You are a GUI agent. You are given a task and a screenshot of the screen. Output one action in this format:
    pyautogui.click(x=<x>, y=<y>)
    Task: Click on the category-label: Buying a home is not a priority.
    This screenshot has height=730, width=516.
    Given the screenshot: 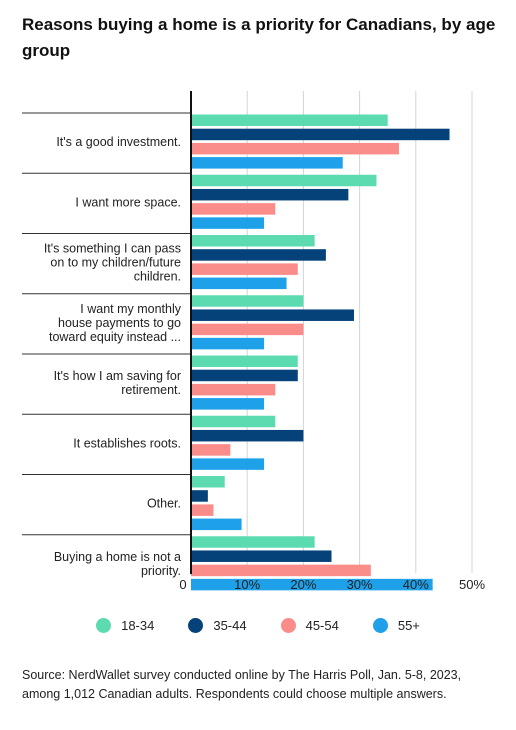 What is the action you would take?
    pyautogui.click(x=117, y=564)
    